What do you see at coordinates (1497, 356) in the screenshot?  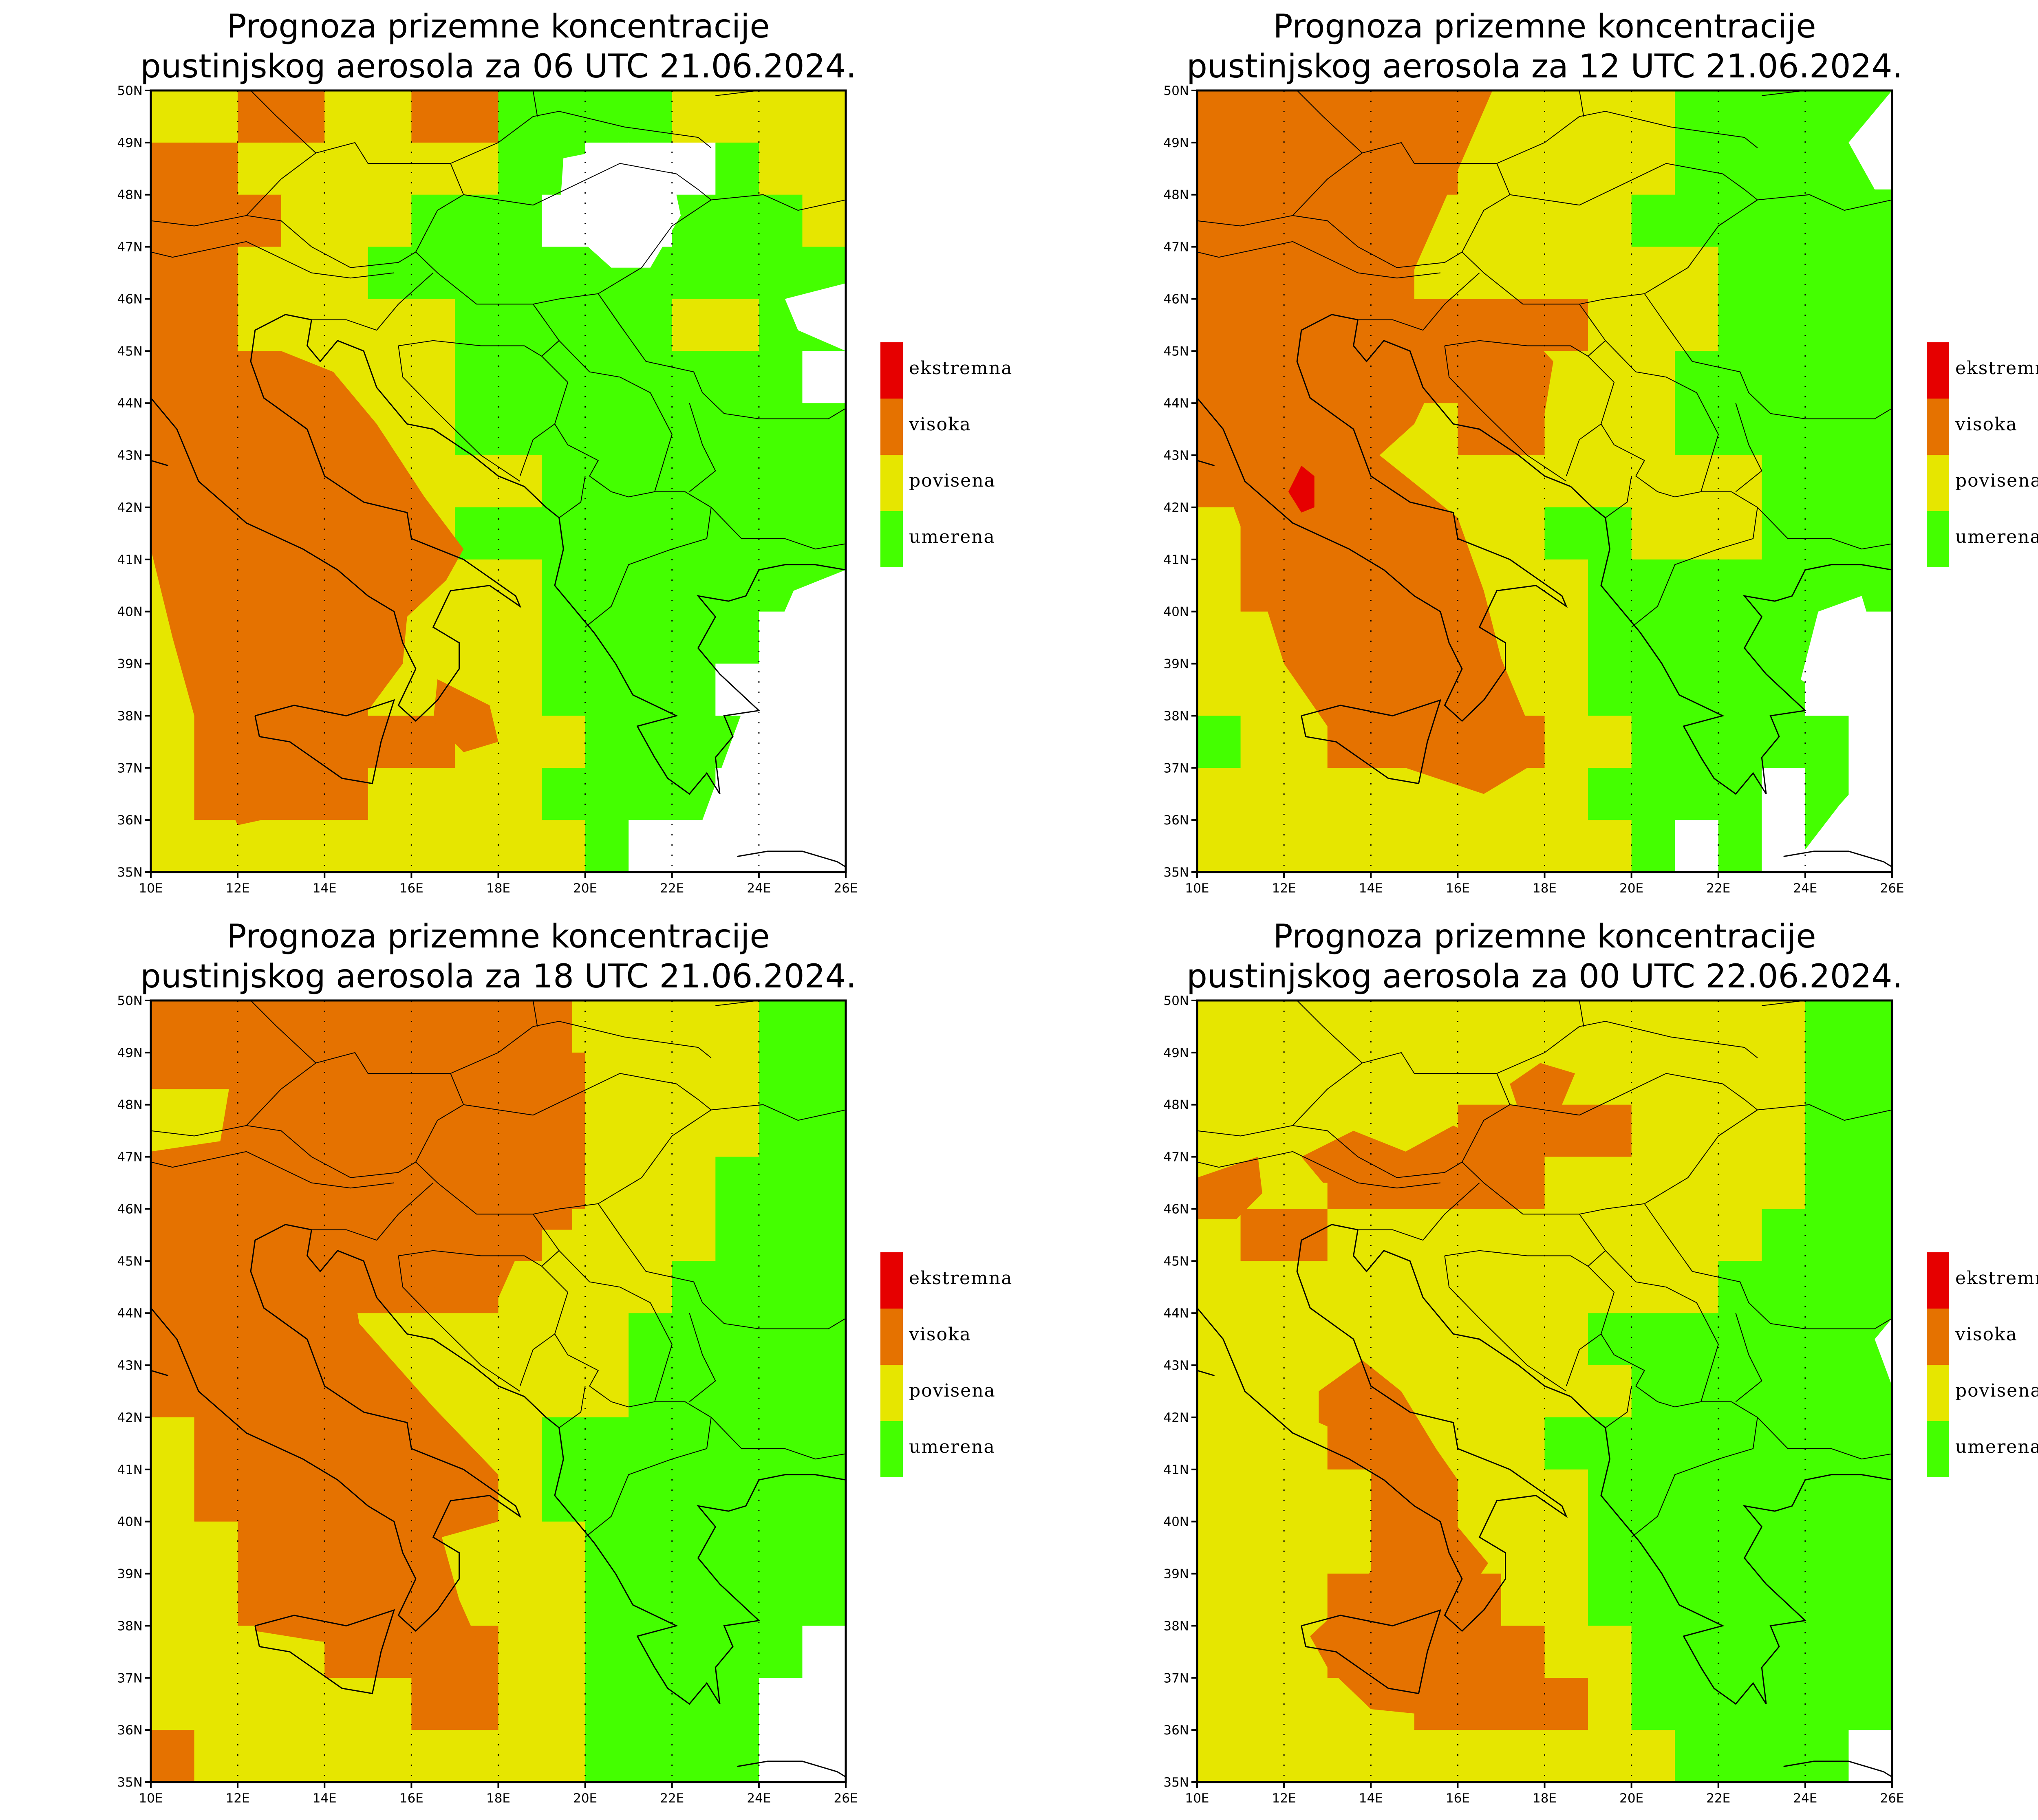 I see `field-blob-visoka` at bounding box center [1497, 356].